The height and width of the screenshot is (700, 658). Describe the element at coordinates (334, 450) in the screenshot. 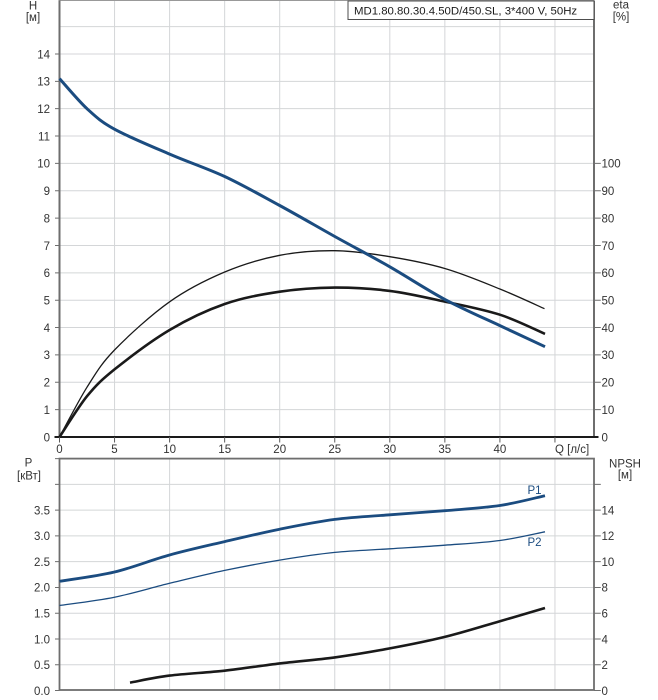

I see `svg-text: 25` at that location.